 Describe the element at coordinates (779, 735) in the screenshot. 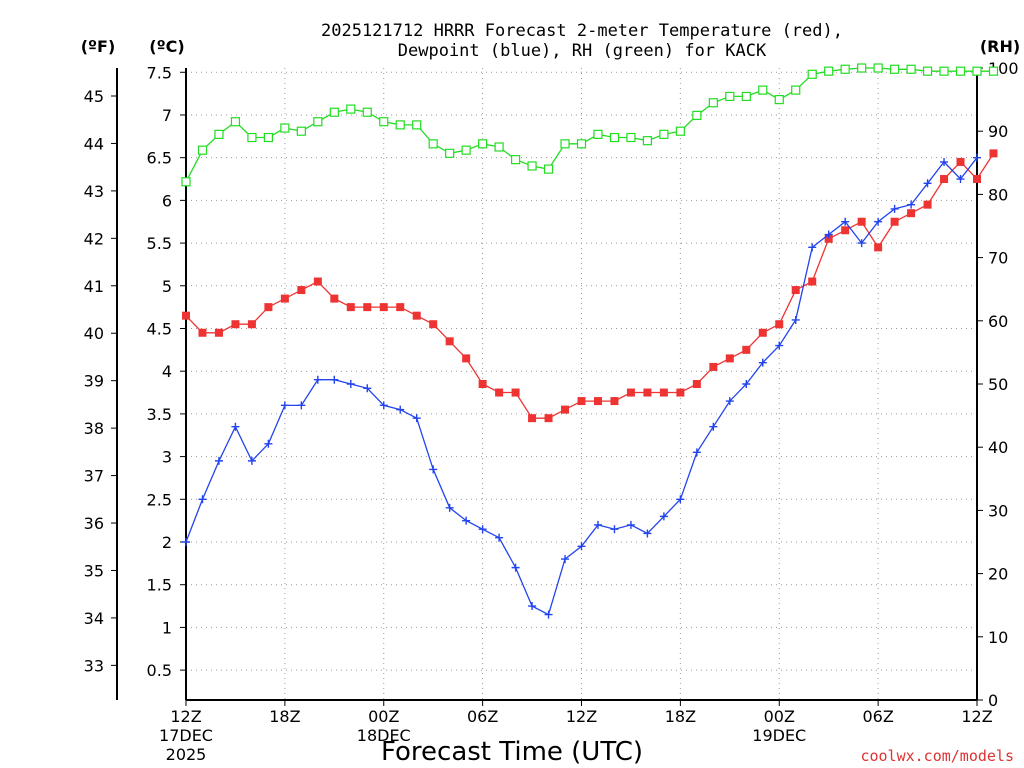

I see `x-tick-date-label: 19DEC` at that location.